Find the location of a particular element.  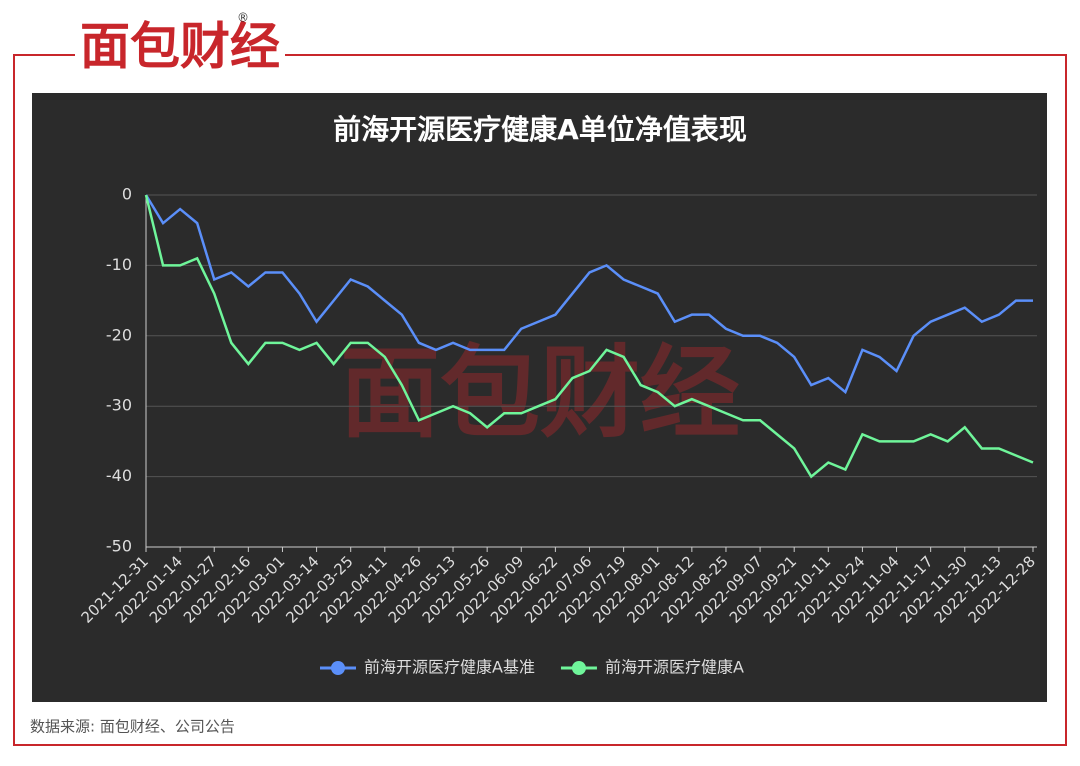

watermark: 面包财经 is located at coordinates (540, 392).